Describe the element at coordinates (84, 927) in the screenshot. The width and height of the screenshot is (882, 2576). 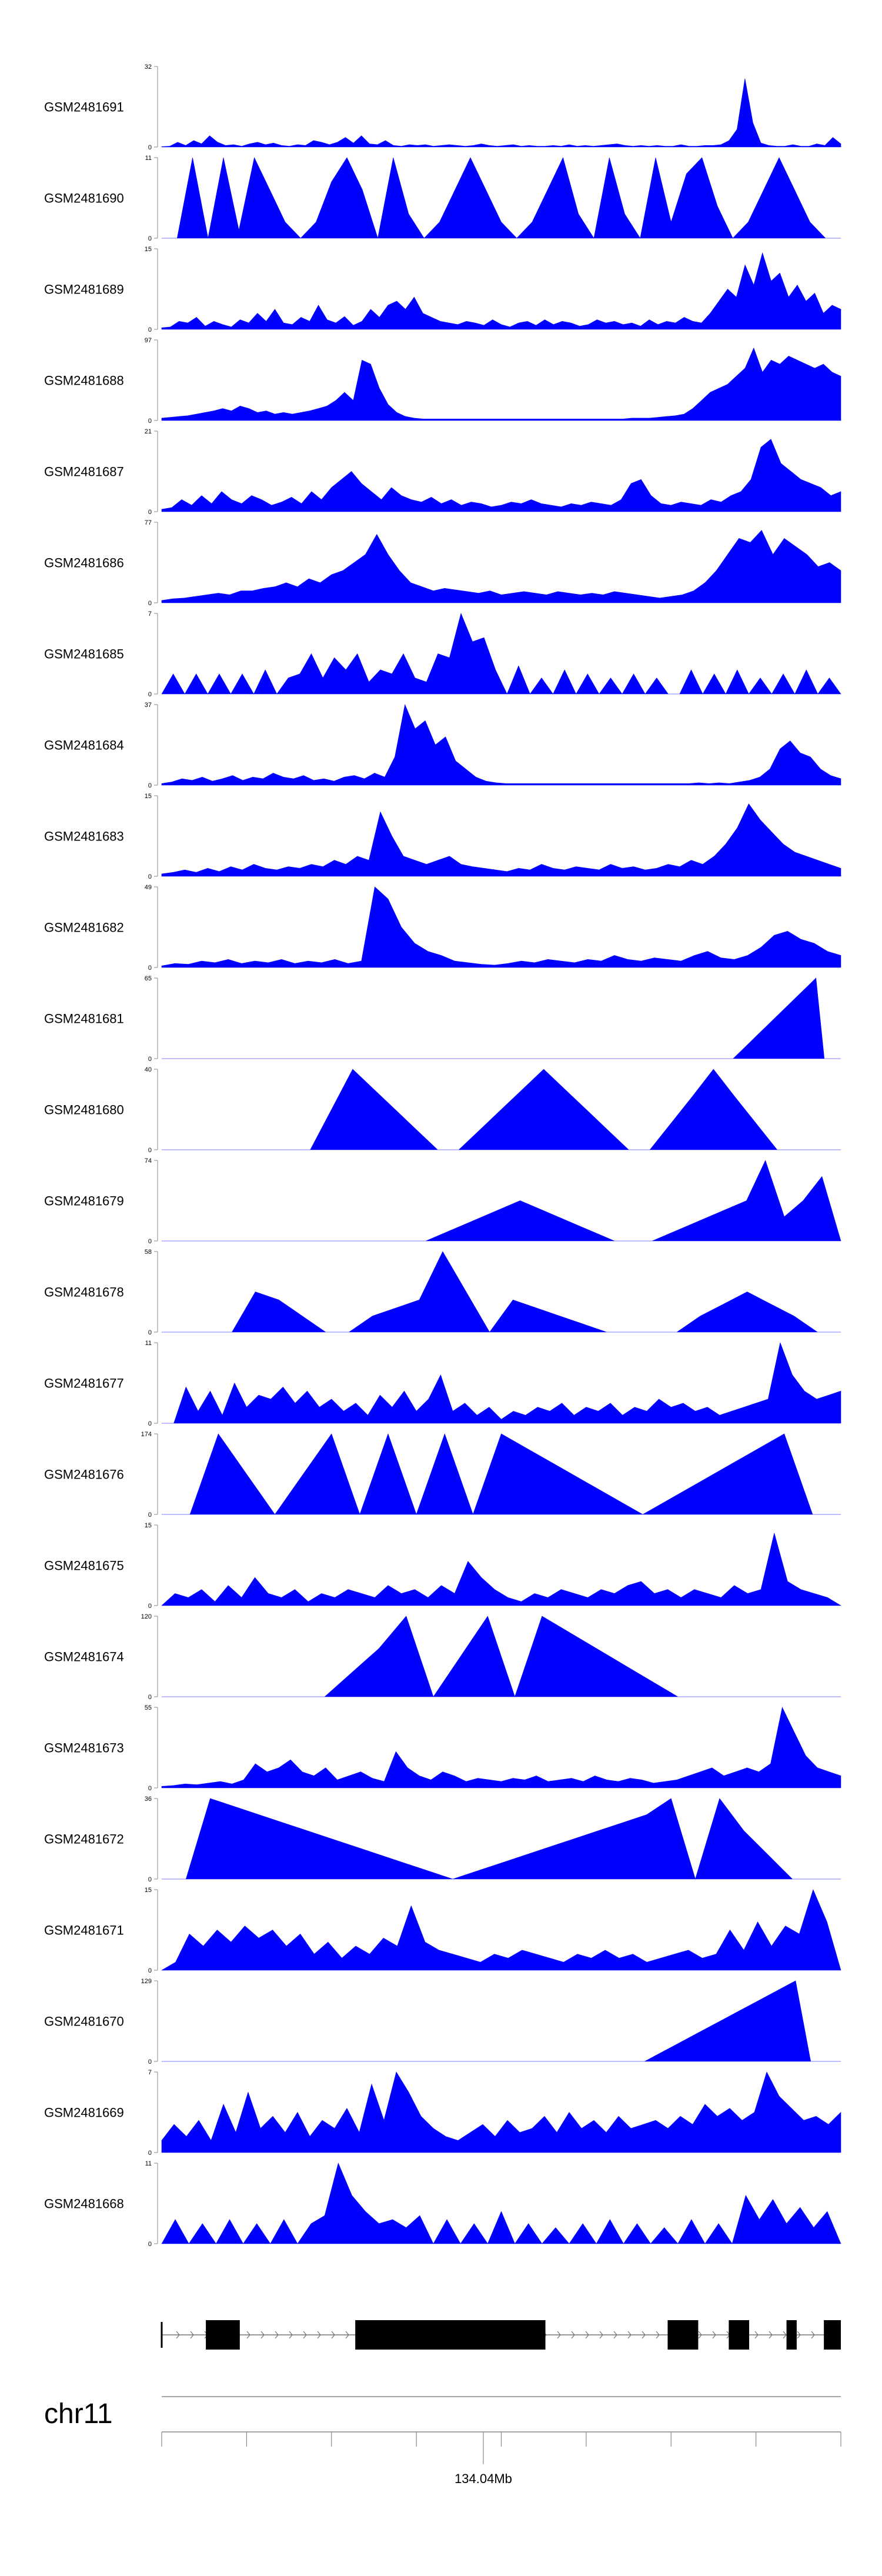
I see `track-label: GSM2481682` at that location.